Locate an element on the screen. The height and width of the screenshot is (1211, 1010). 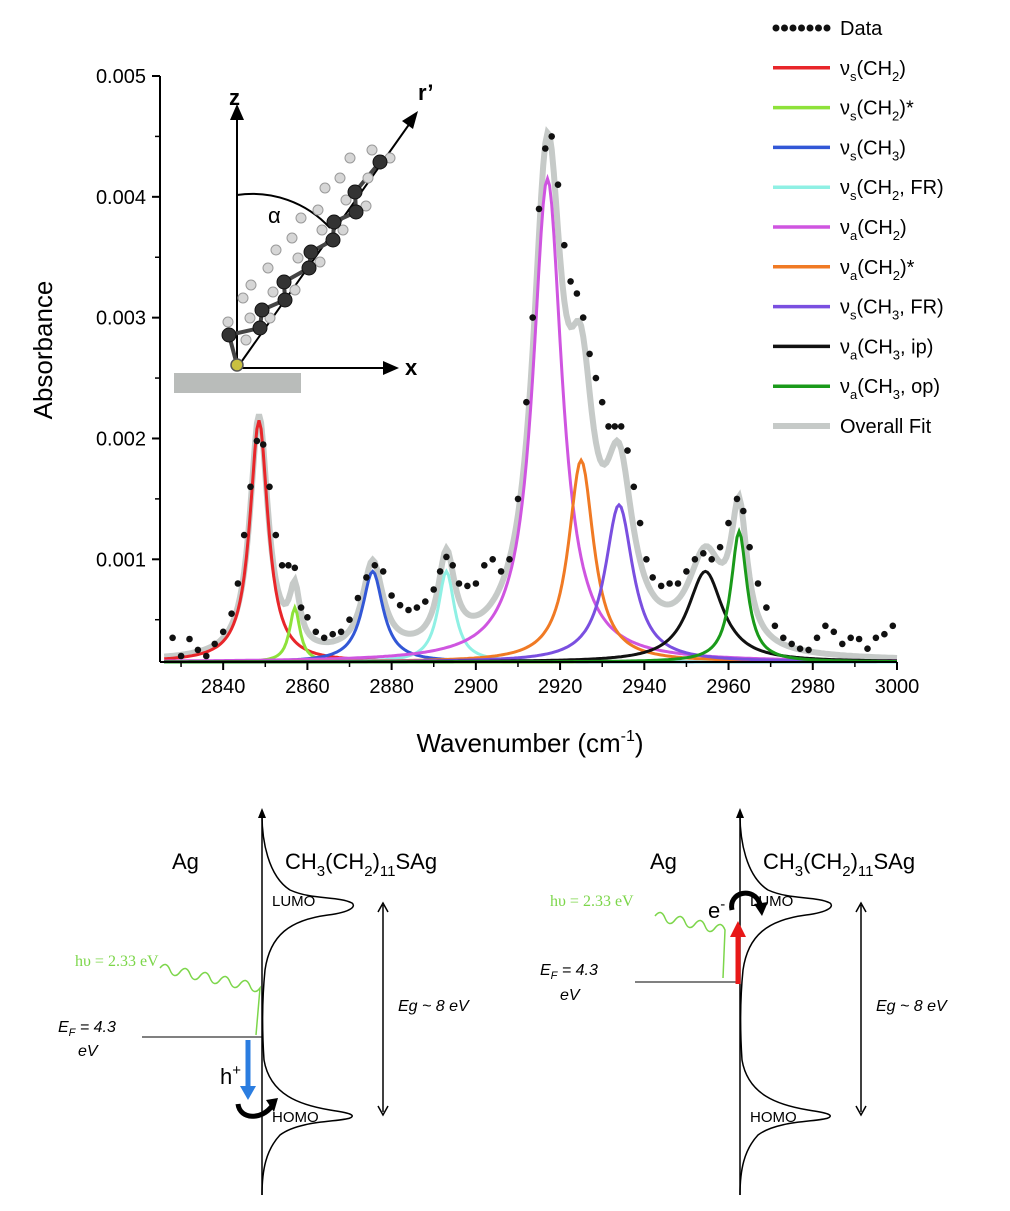
substrate-bar is located at coordinates (237, 383).